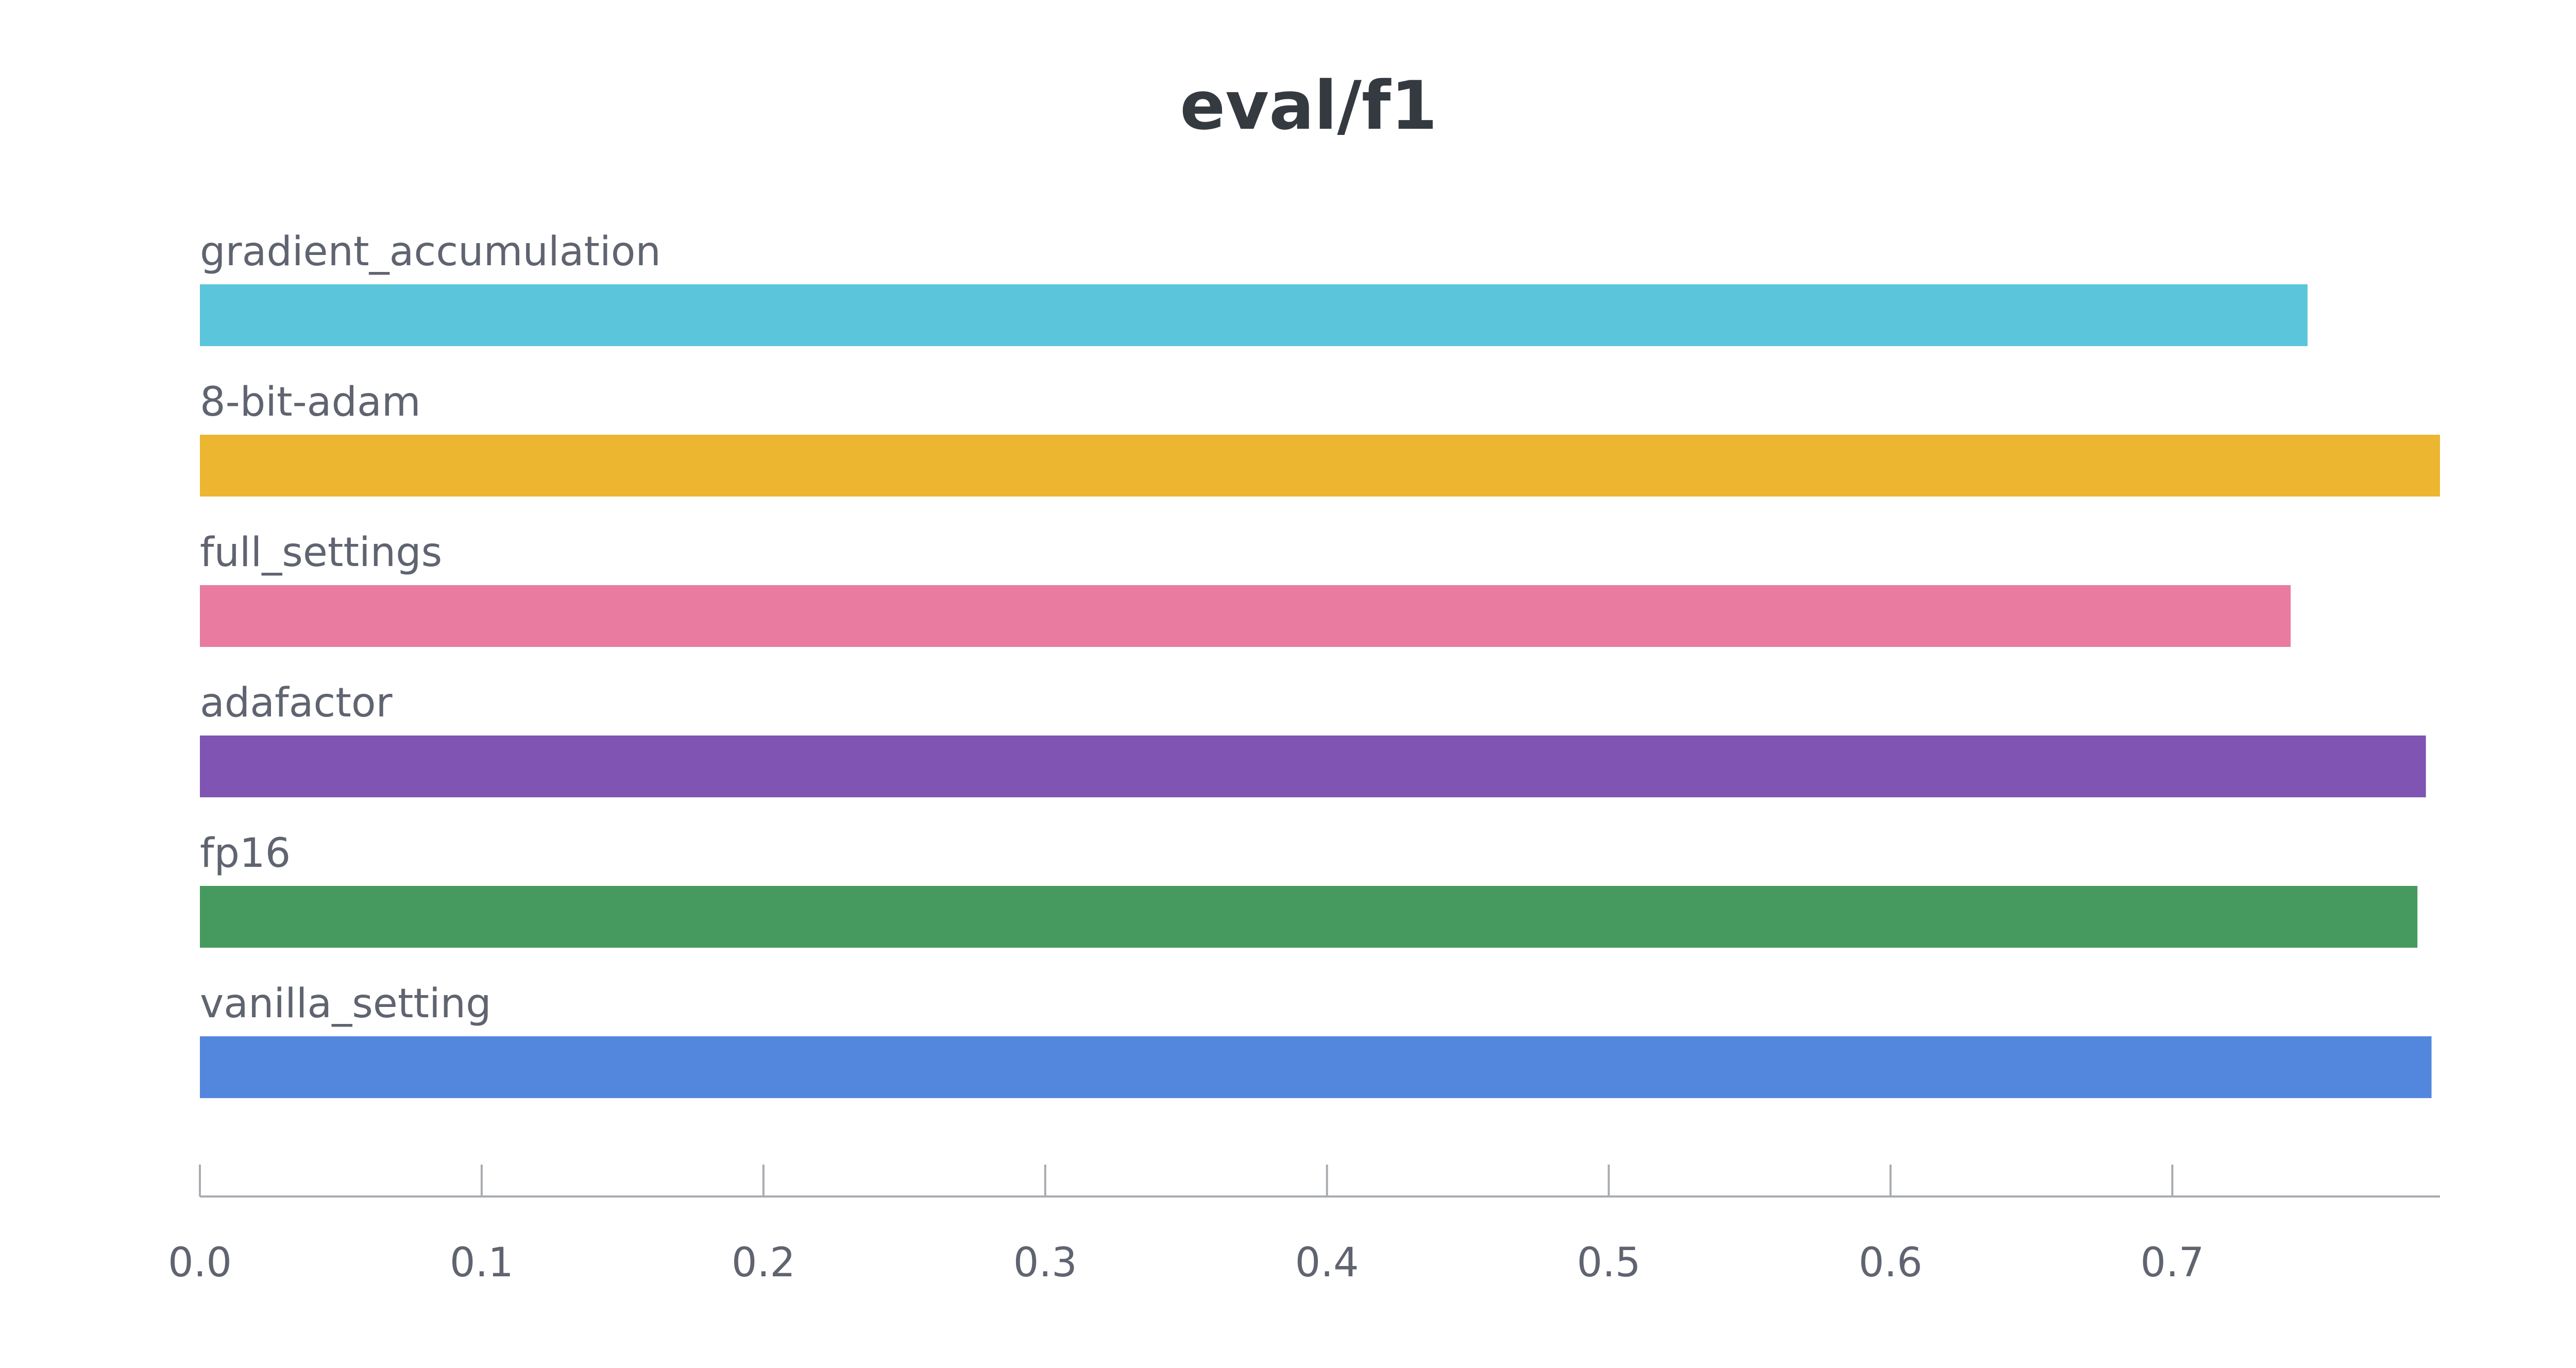 The width and height of the screenshot is (2576, 1368). Describe the element at coordinates (1304, 1225) in the screenshot. I see `x-axis: 0.0 0.1 0.2 0.3 0.4 0.5 0.6 0.7` at that location.